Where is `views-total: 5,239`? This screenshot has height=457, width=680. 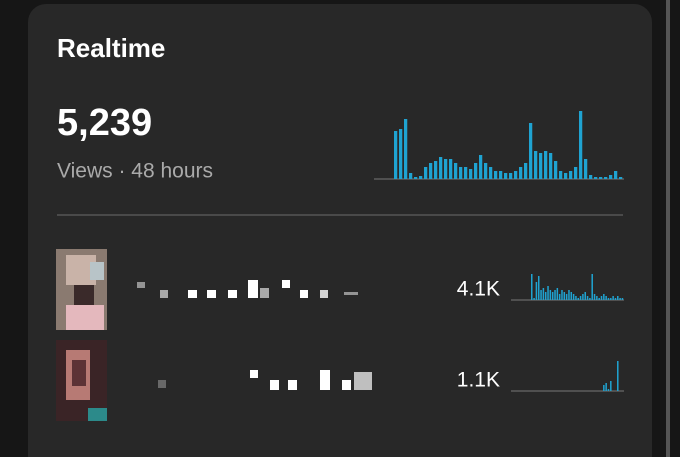
views-total: 5,239 is located at coordinates (104, 123).